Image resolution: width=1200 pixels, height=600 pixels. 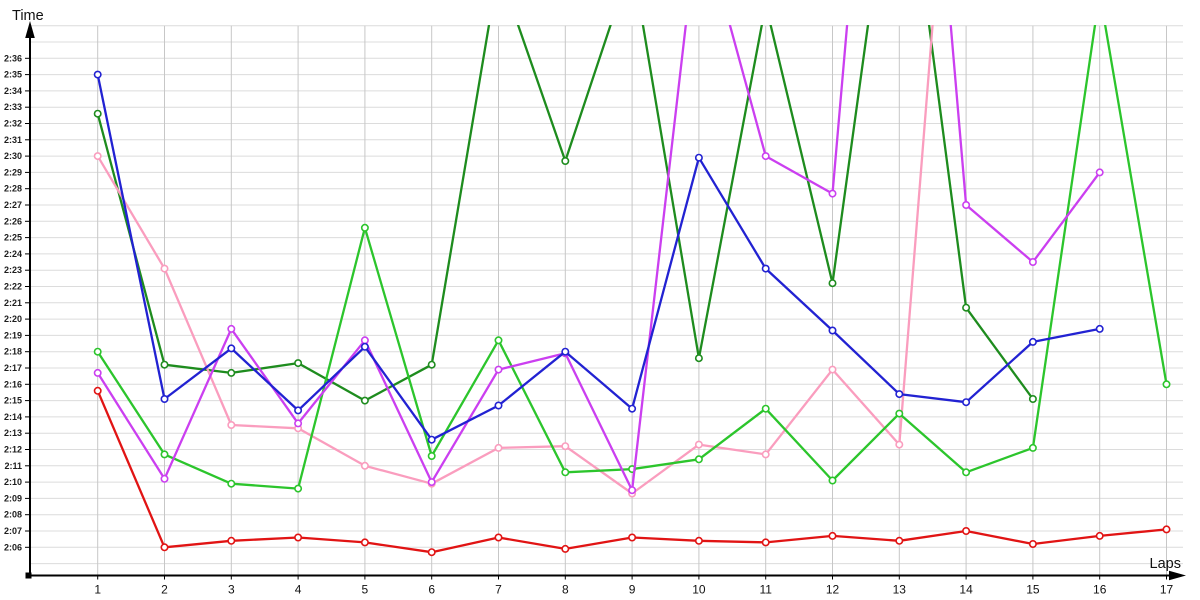 What do you see at coordinates (13, 287) in the screenshot?
I see `y-tick-label: 2:22` at bounding box center [13, 287].